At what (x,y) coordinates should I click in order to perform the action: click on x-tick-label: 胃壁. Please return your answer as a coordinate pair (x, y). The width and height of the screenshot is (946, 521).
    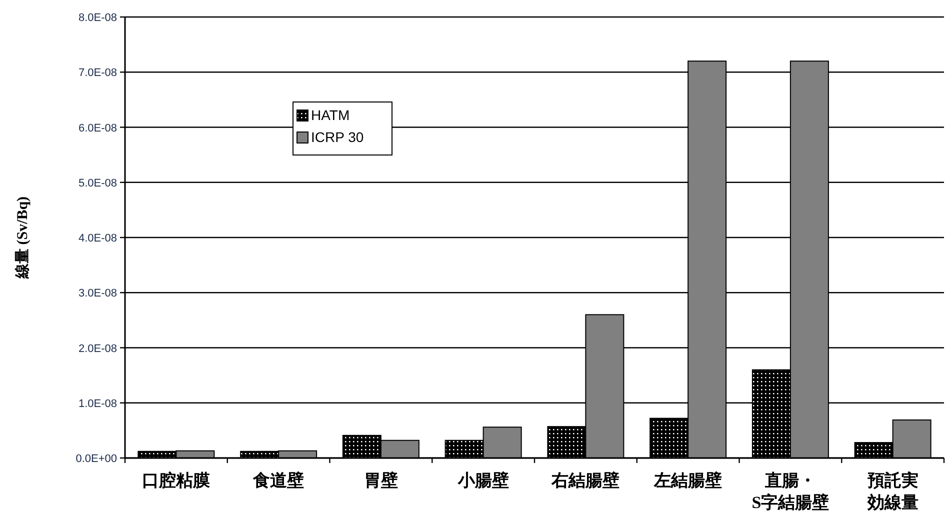
    Looking at the image, I should click on (380, 481).